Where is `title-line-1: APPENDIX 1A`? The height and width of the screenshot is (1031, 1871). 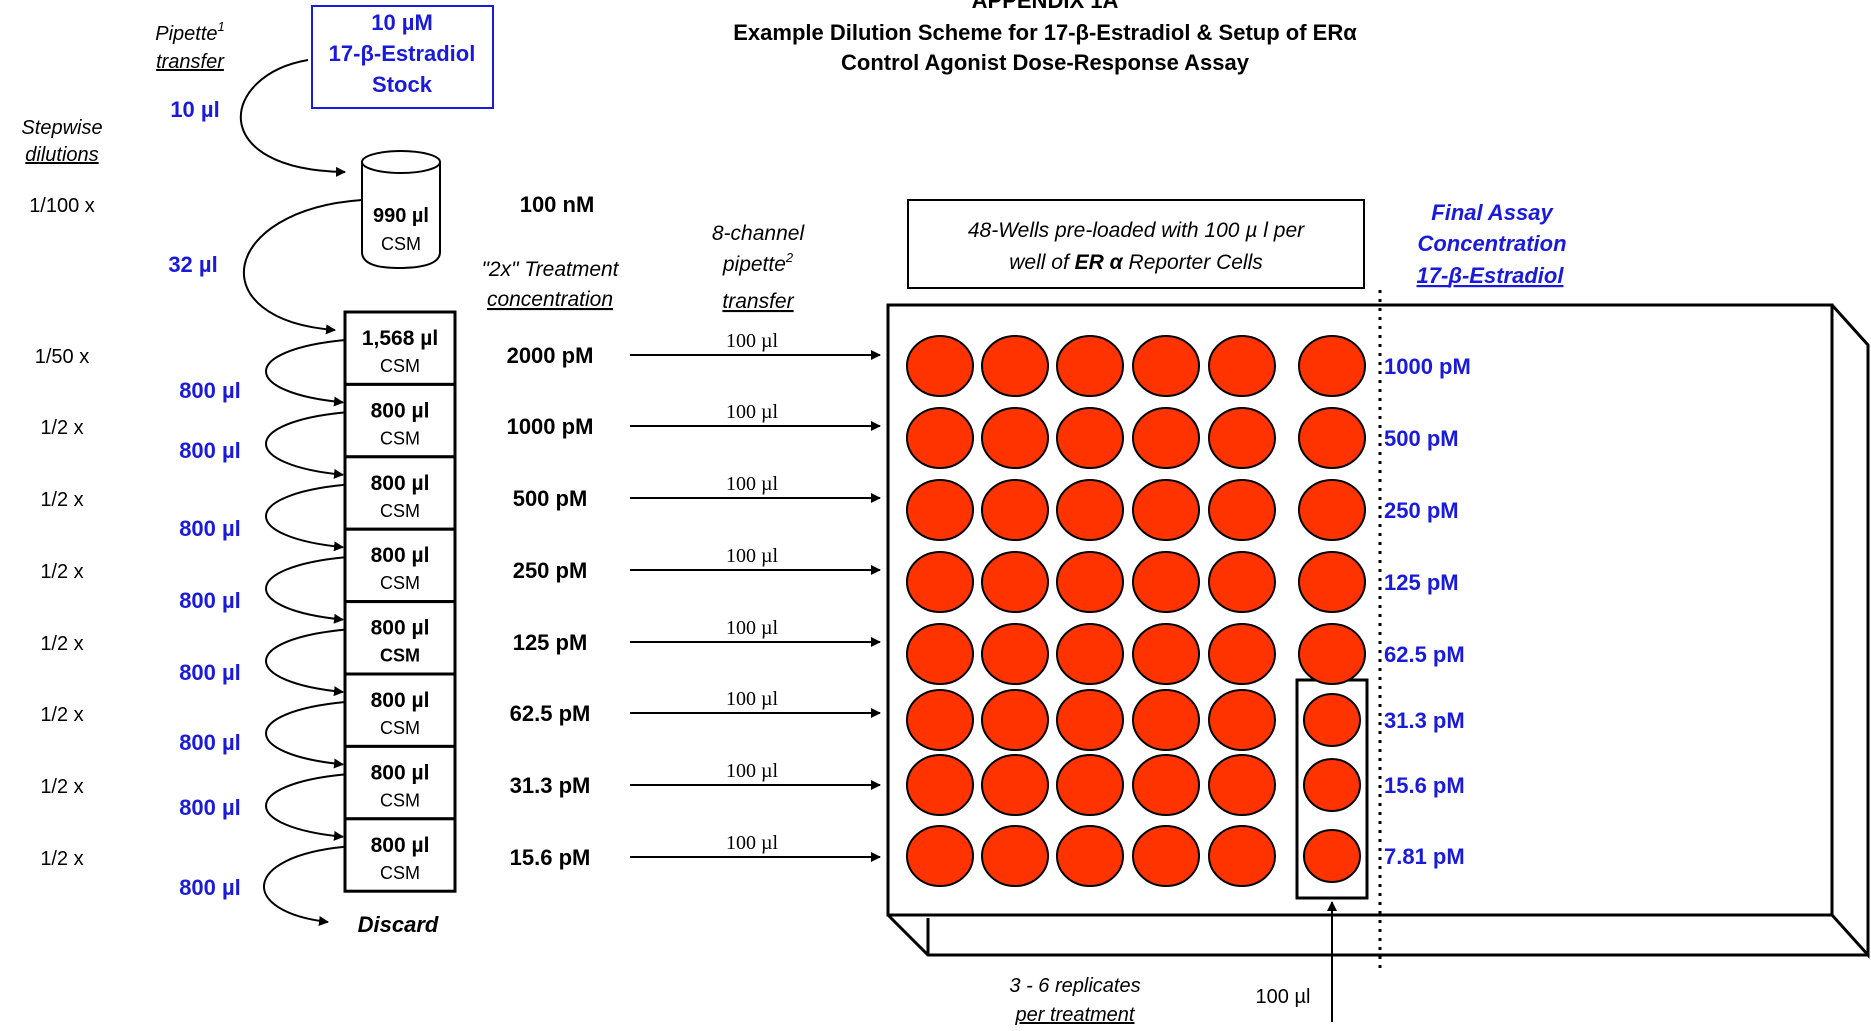 title-line-1: APPENDIX 1A is located at coordinates (1045, 6).